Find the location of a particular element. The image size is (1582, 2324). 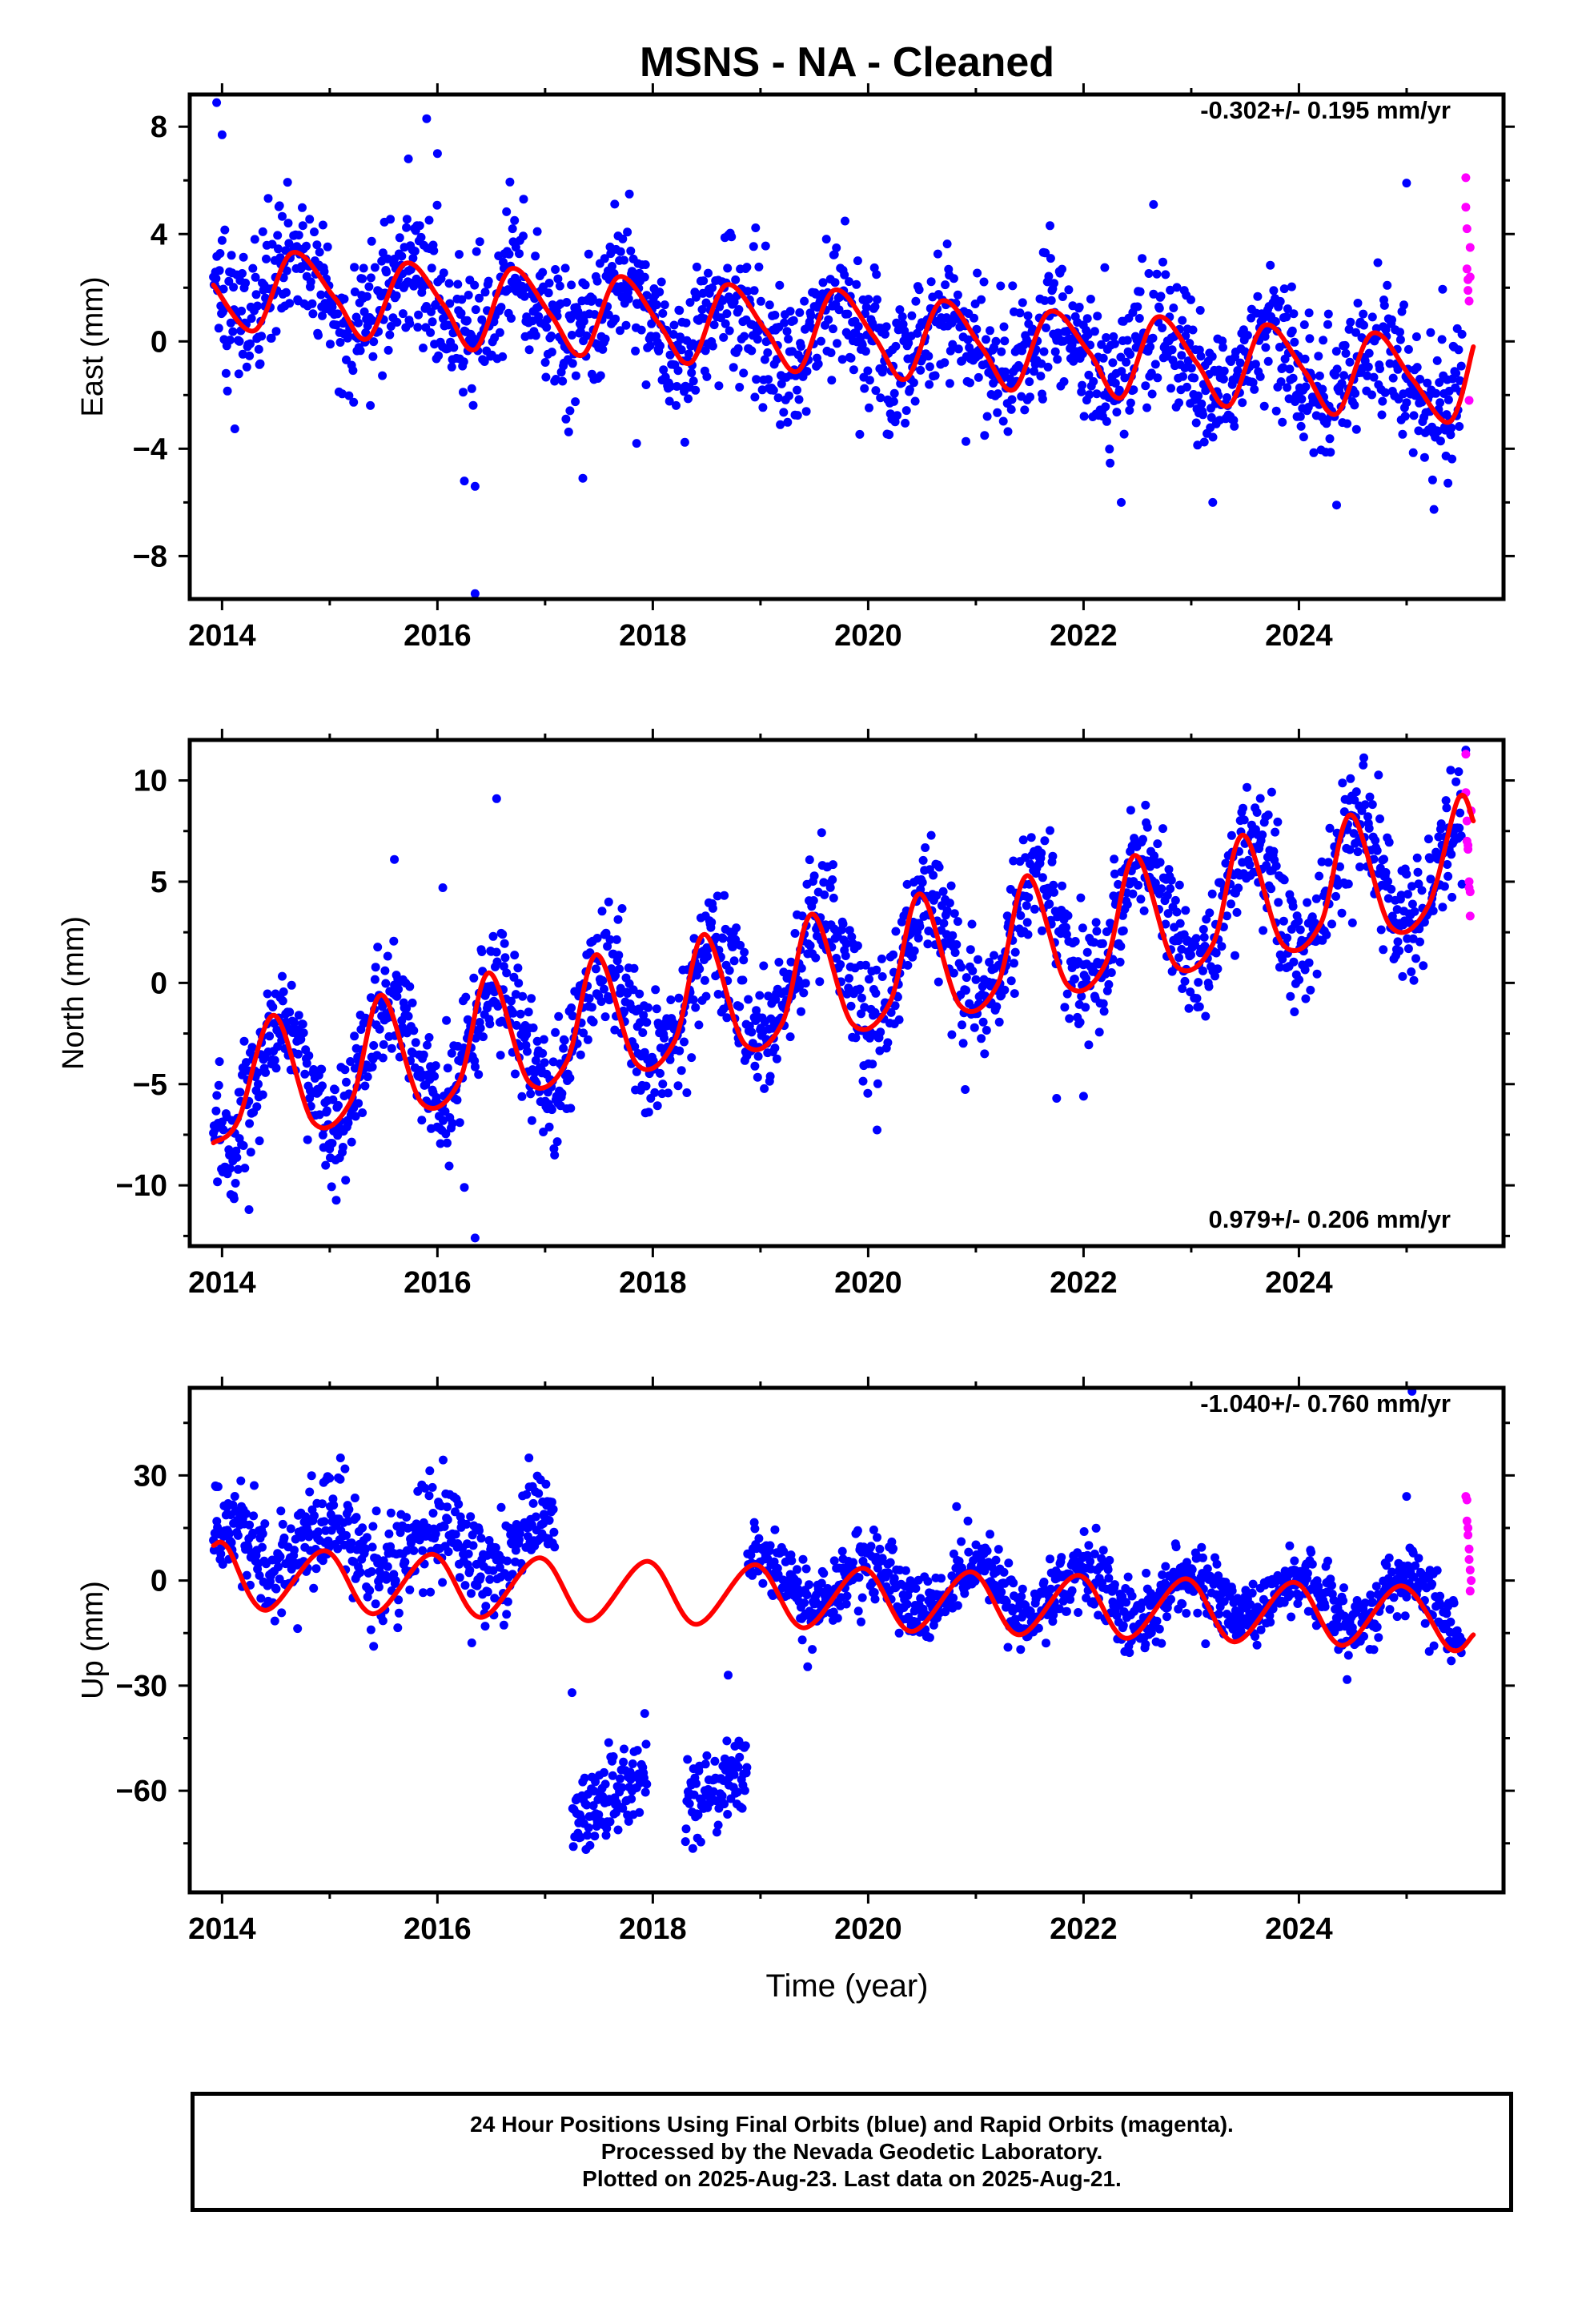

x-tick-label: 2014 is located at coordinates (222, 1283).